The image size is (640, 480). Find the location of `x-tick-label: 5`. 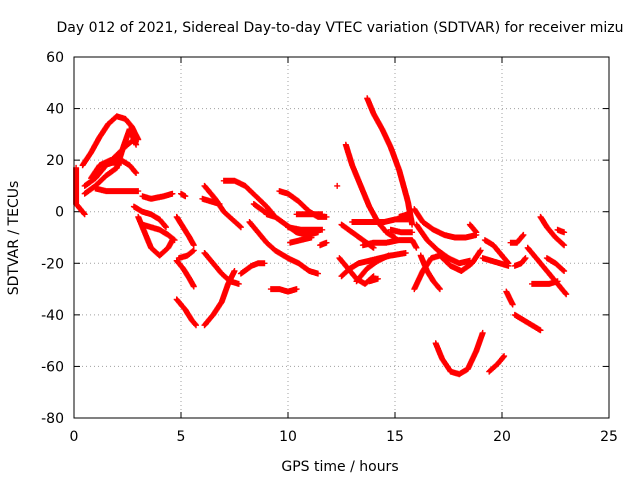

x-tick-label: 5 is located at coordinates (181, 437).